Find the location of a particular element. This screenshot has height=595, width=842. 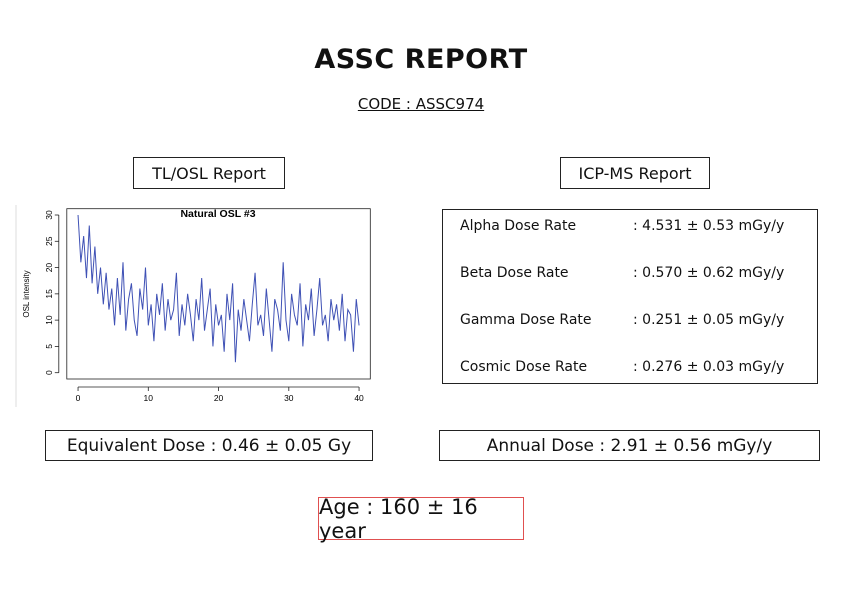

dose-rate-value: : 0.276 ± 0.03 mGy/y is located at coordinates (709, 367).